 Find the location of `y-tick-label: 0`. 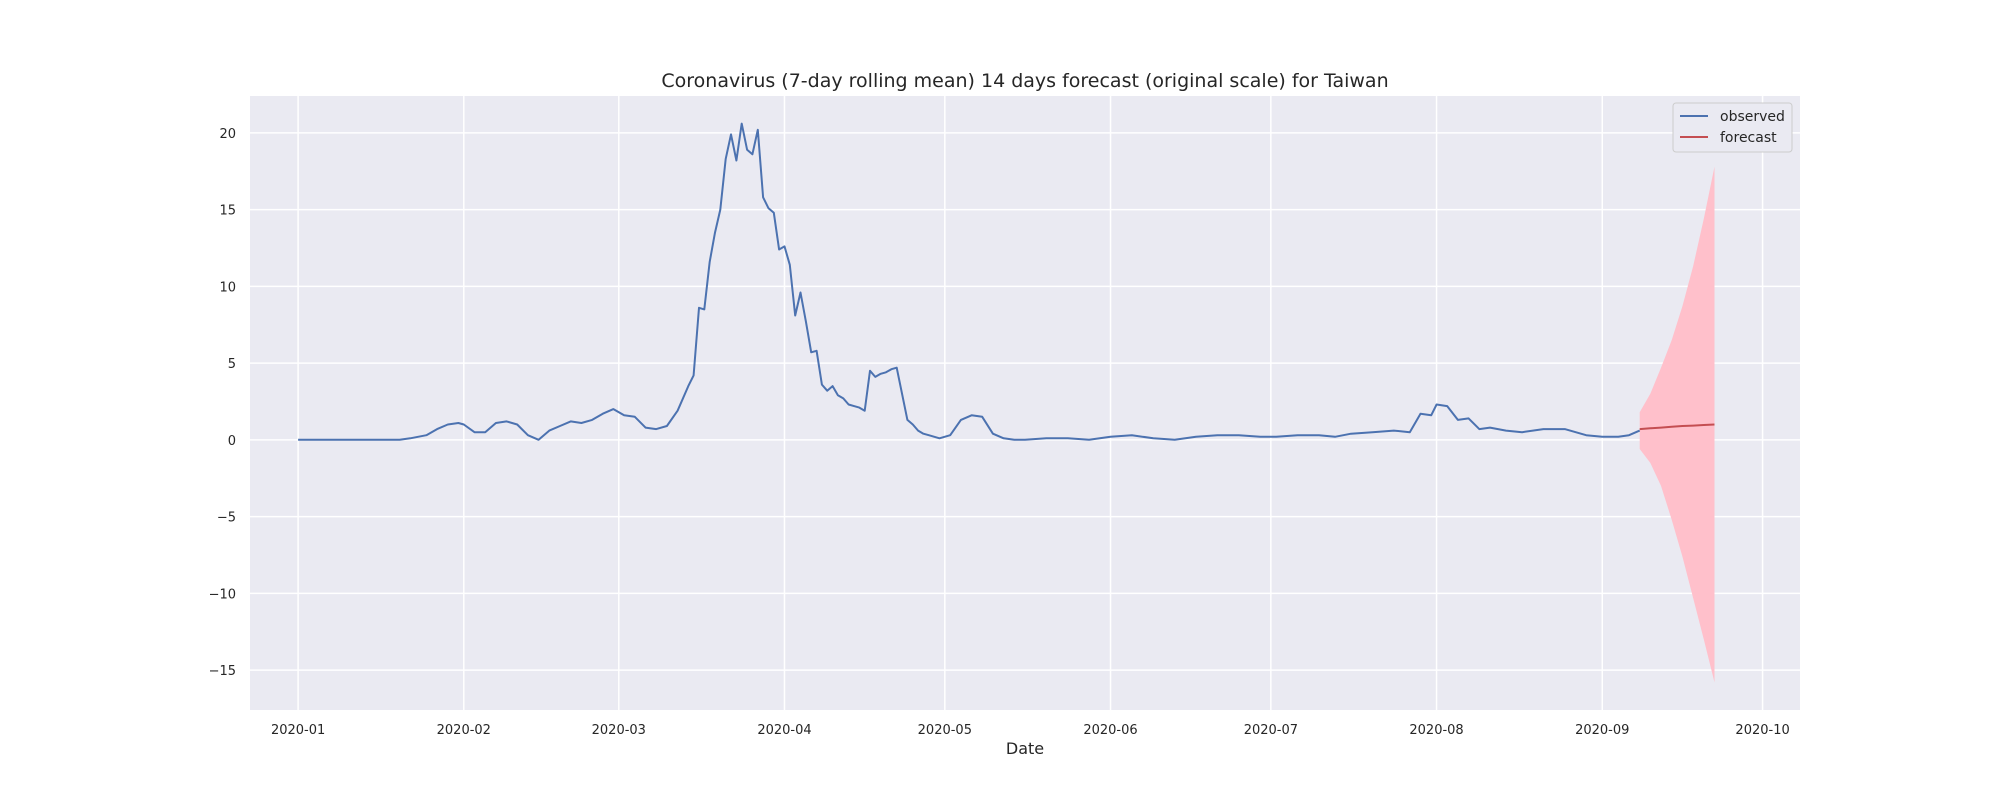

y-tick-label: 0 is located at coordinates (232, 441).